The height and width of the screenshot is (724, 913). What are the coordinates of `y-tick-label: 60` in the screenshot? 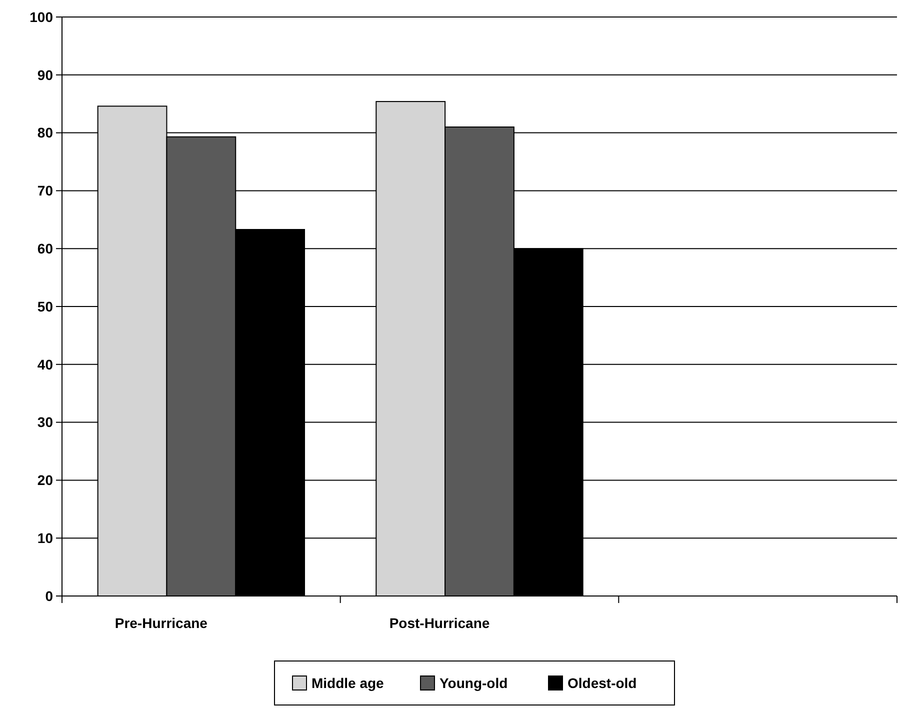 It's located at (45, 248).